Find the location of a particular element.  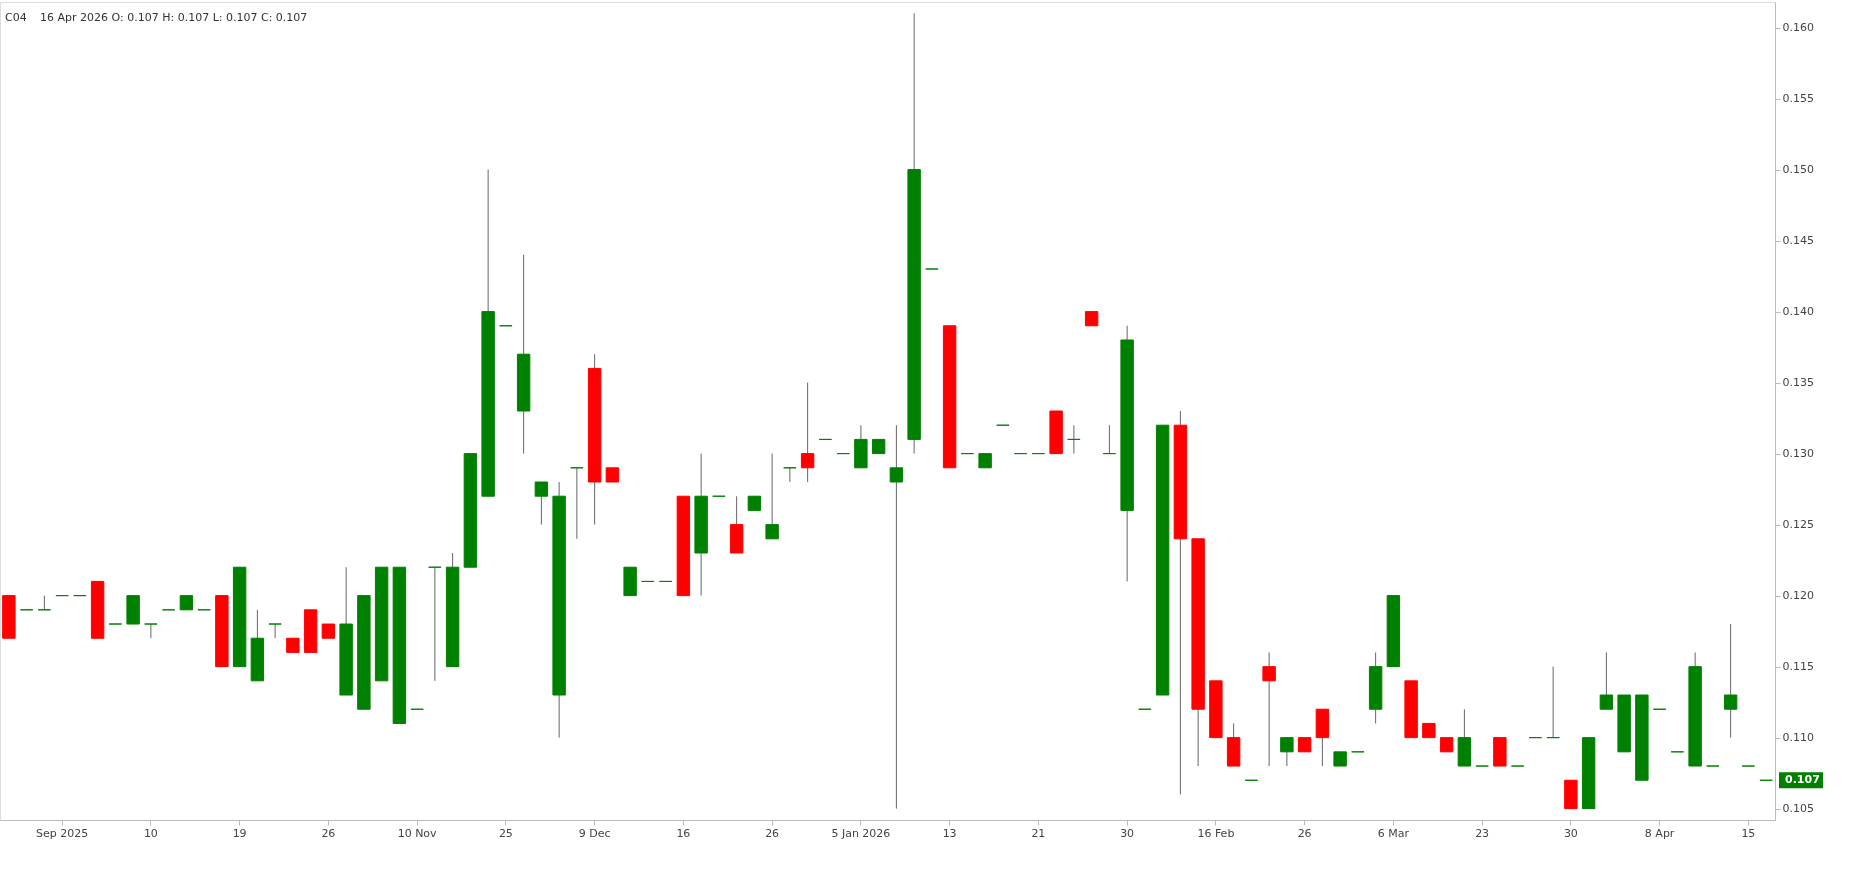

y-tick-label: 0.160 is located at coordinates (1798, 28).